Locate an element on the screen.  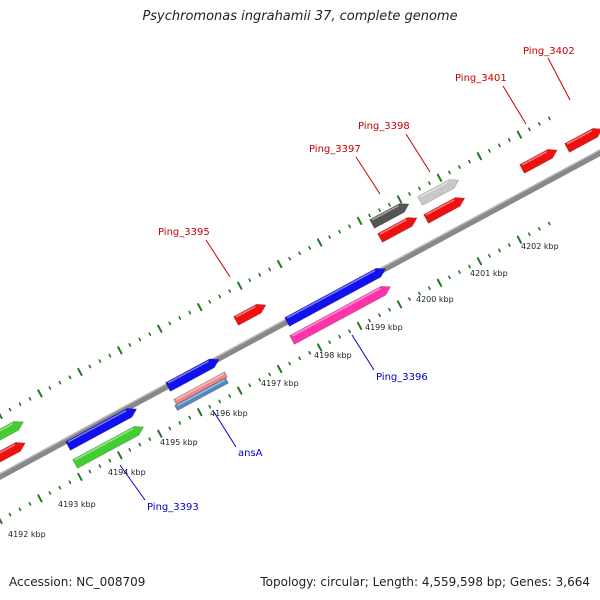
gene-dark-gray-bevel is located at coordinates (385, 213).